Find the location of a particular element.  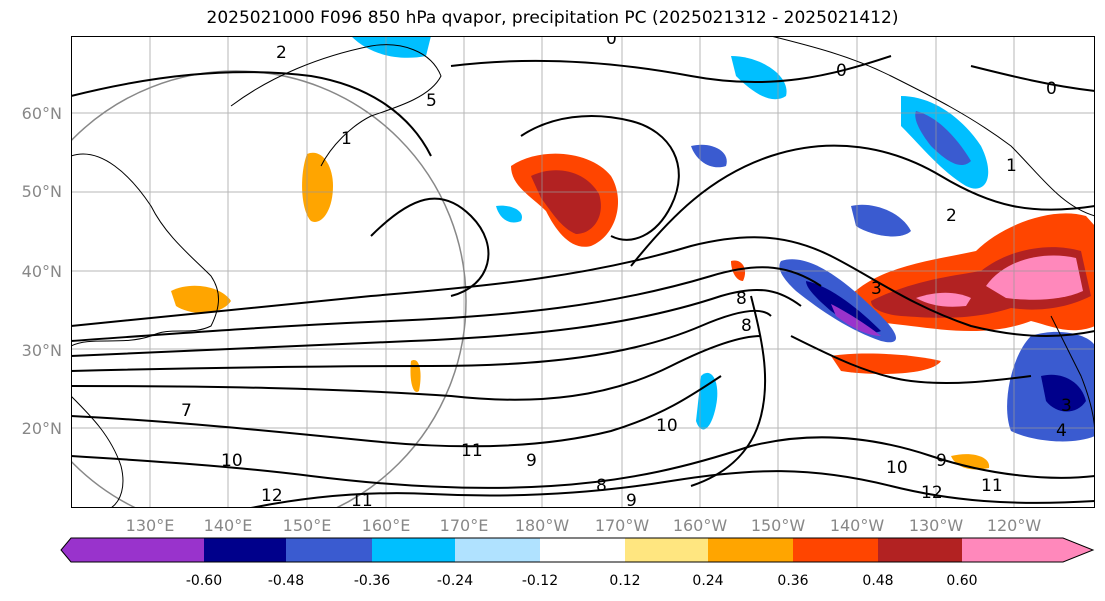

colorbar-tick-label: 0.48 is located at coordinates (878, 581).